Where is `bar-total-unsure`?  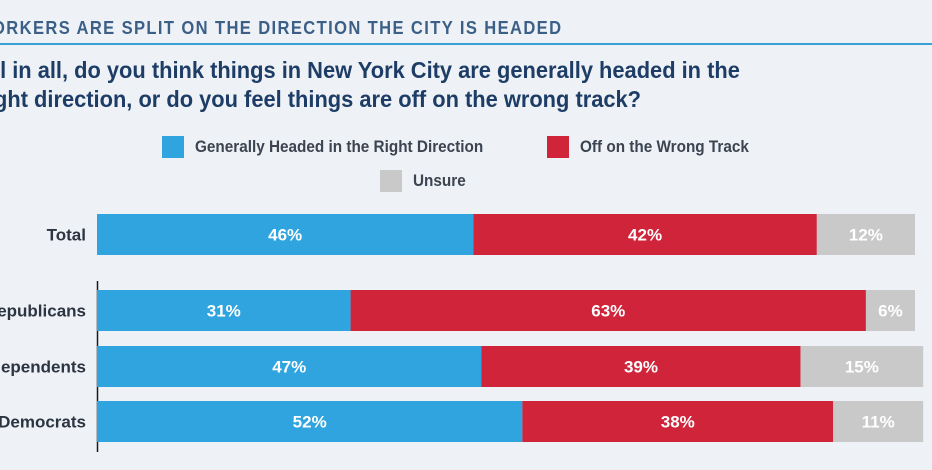 bar-total-unsure is located at coordinates (865, 234).